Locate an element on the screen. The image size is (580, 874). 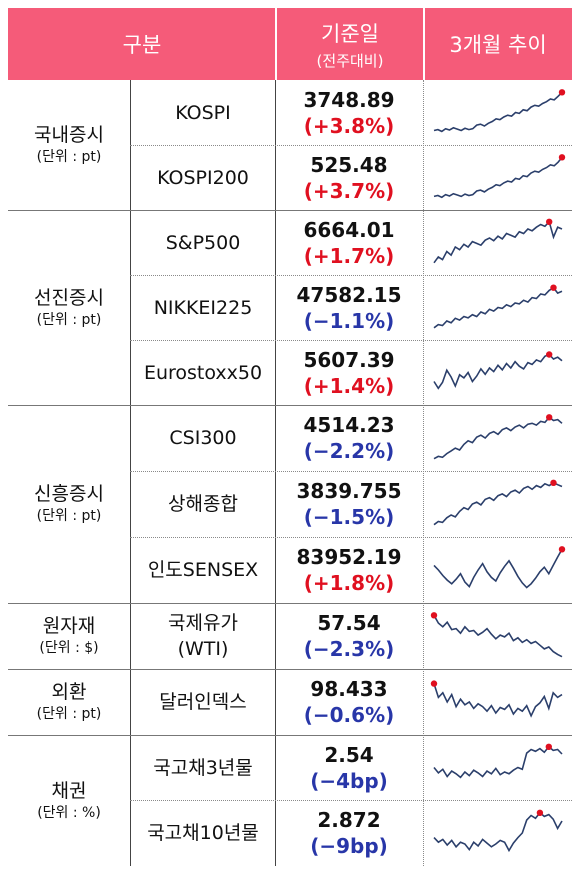
weekly-change: (+3.7%) is located at coordinates (349, 190).